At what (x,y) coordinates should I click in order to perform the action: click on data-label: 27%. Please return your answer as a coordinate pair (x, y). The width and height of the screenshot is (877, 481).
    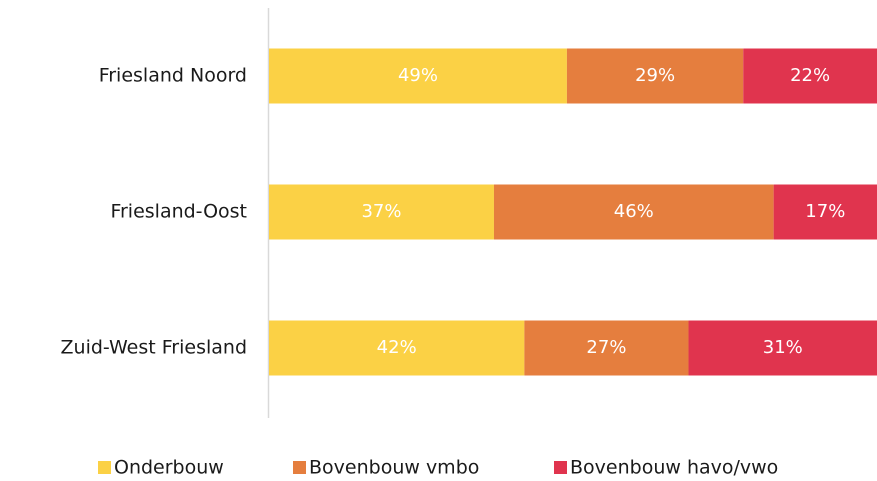
    Looking at the image, I should click on (606, 347).